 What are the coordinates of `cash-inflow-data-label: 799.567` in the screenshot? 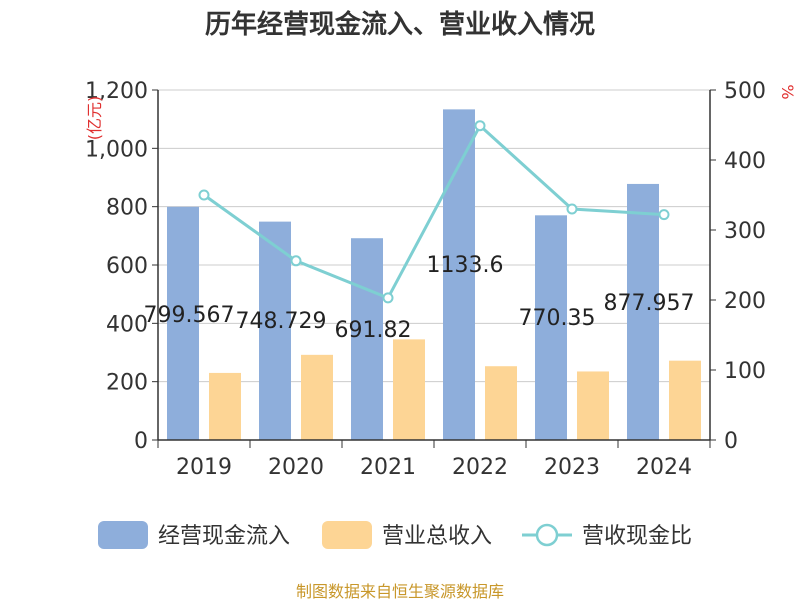 It's located at (189, 315).